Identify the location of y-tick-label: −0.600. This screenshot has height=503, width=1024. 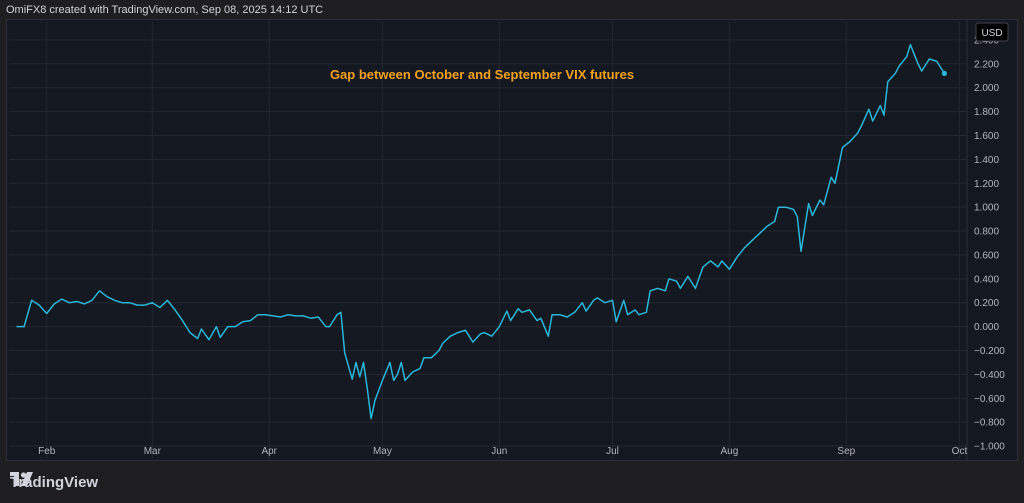
(989, 399).